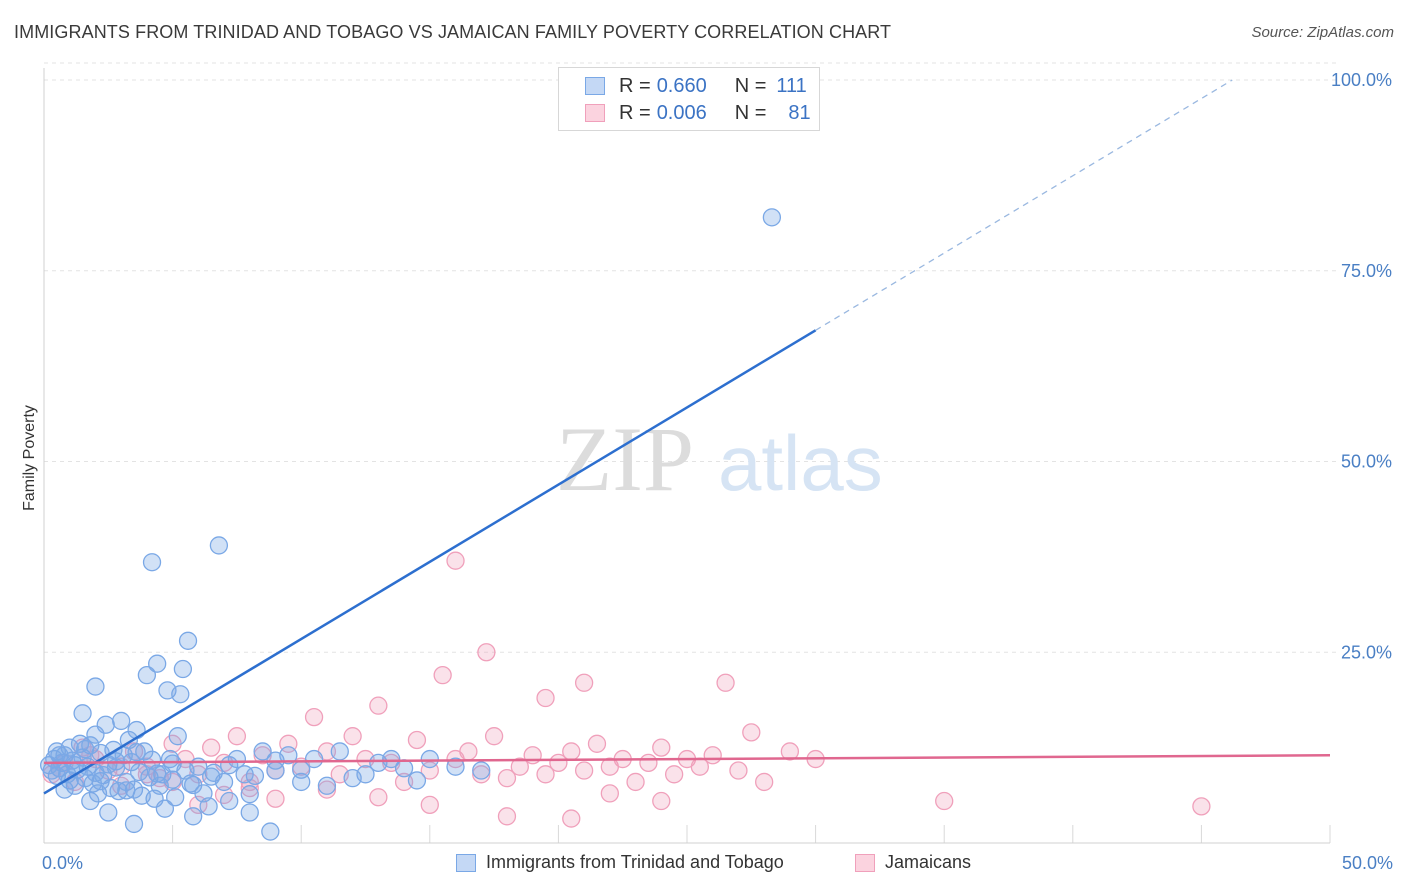  Describe the element at coordinates (865, 862) in the screenshot. I see `legend-swatch-pink` at that location.